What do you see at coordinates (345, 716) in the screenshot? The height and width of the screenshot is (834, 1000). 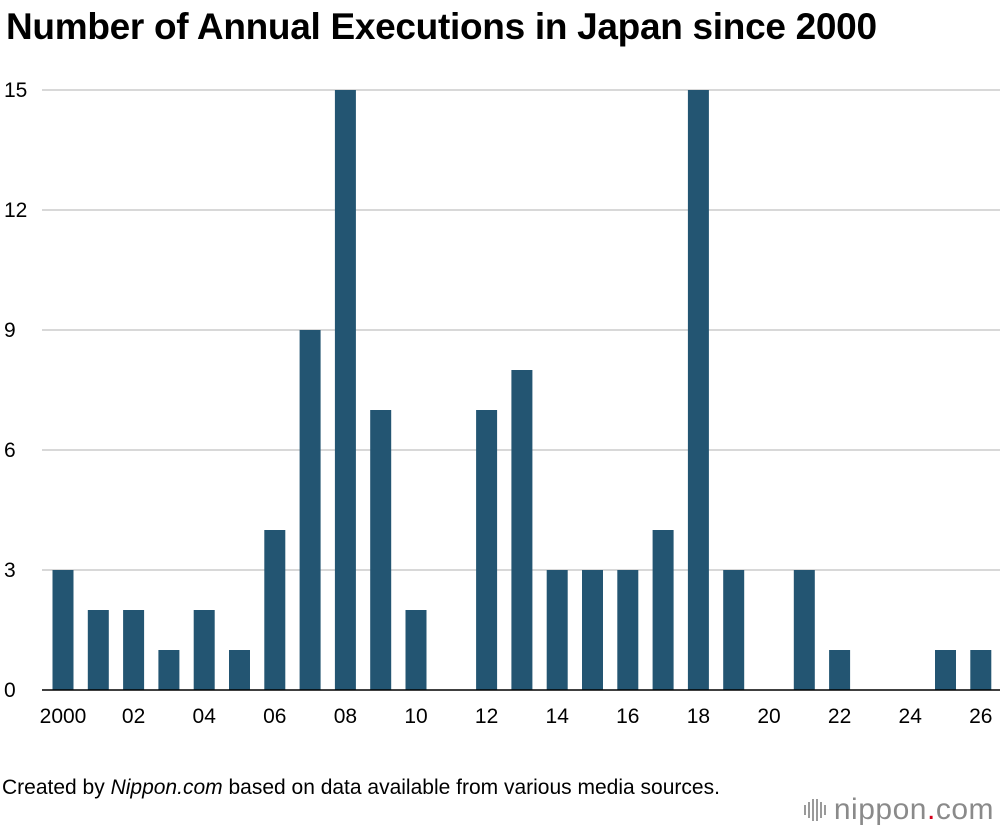 I see `x-tick-label: 08` at bounding box center [345, 716].